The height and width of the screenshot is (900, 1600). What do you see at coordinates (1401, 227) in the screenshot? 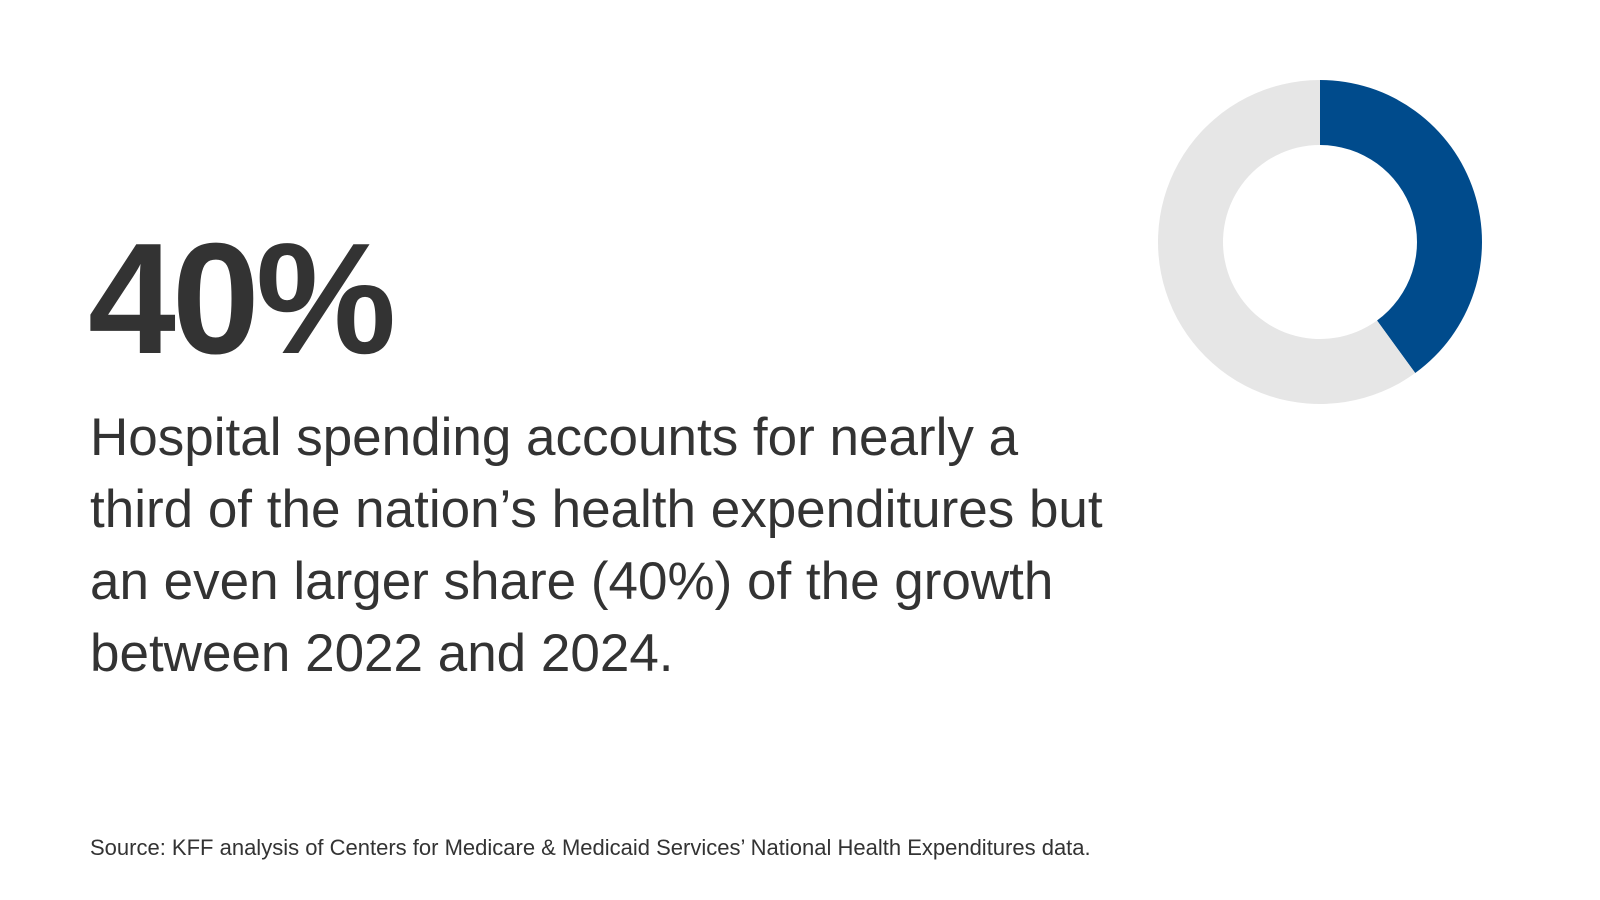
I see `donut-slice-highlight` at bounding box center [1401, 227].